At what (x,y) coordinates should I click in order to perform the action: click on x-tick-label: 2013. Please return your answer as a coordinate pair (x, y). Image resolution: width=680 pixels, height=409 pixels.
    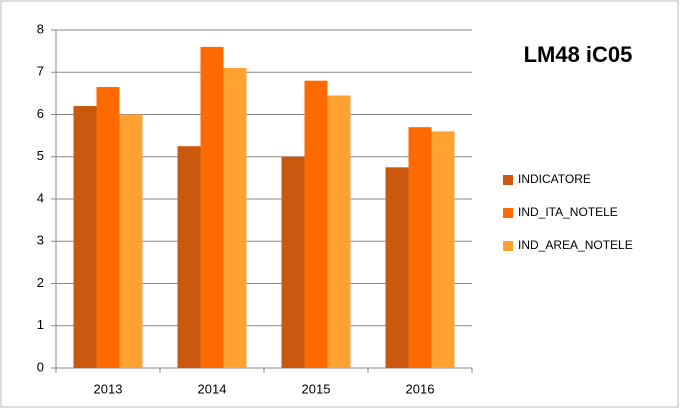
    Looking at the image, I should click on (108, 388).